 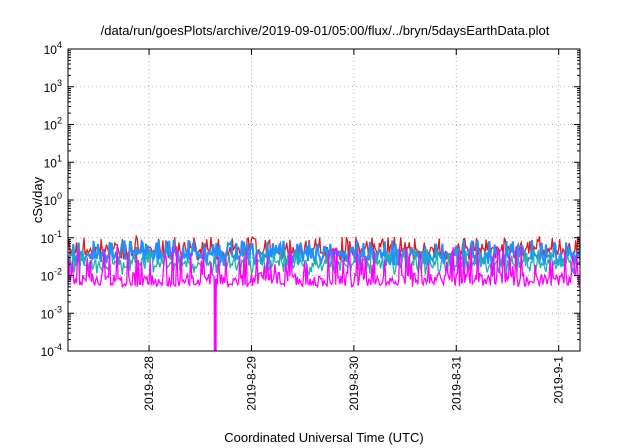 I want to click on y-tick-label: 10⁻⁴, so click(x=51, y=350).